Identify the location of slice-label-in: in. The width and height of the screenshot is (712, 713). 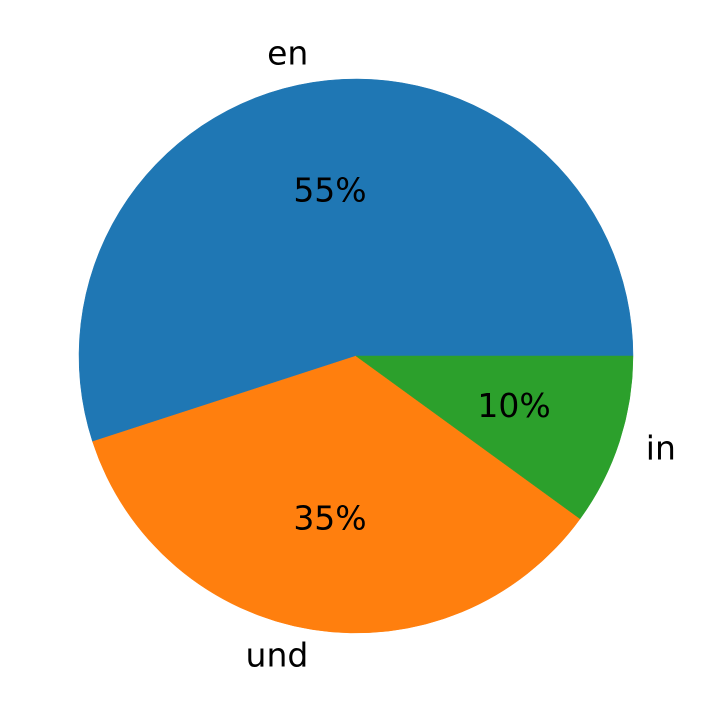
(661, 448).